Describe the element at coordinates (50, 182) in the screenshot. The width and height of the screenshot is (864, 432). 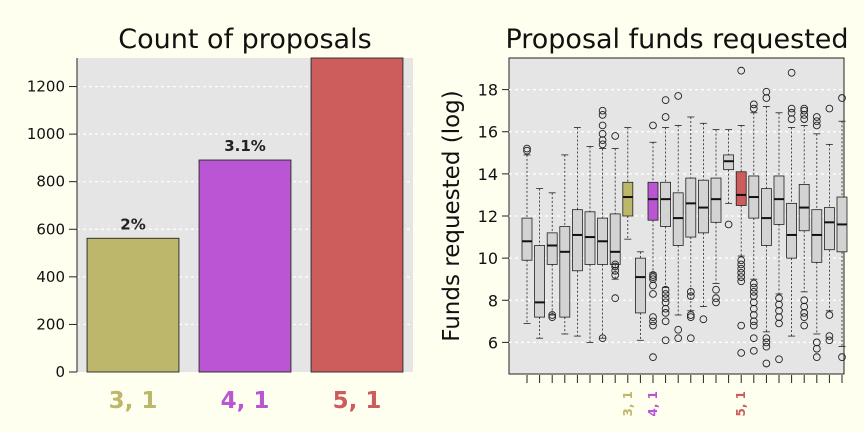
I see `bar-y-tick-label: 800` at that location.